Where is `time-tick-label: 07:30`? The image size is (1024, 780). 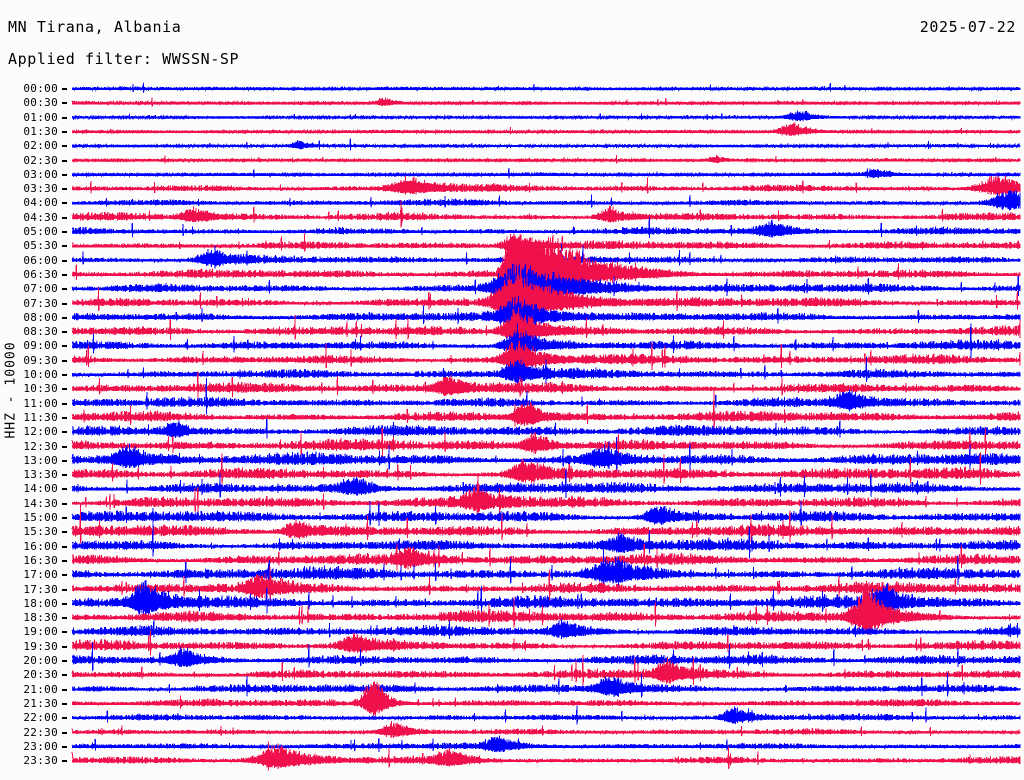 time-tick-label: 07:30 is located at coordinates (40, 303).